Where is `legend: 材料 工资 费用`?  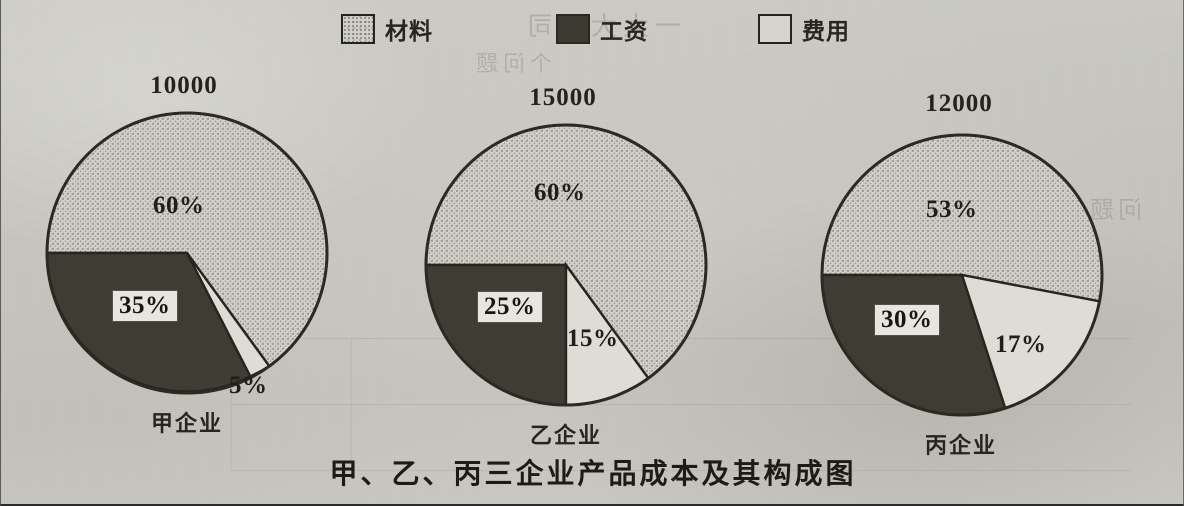 legend: 材料 工资 费用 is located at coordinates (601, 29).